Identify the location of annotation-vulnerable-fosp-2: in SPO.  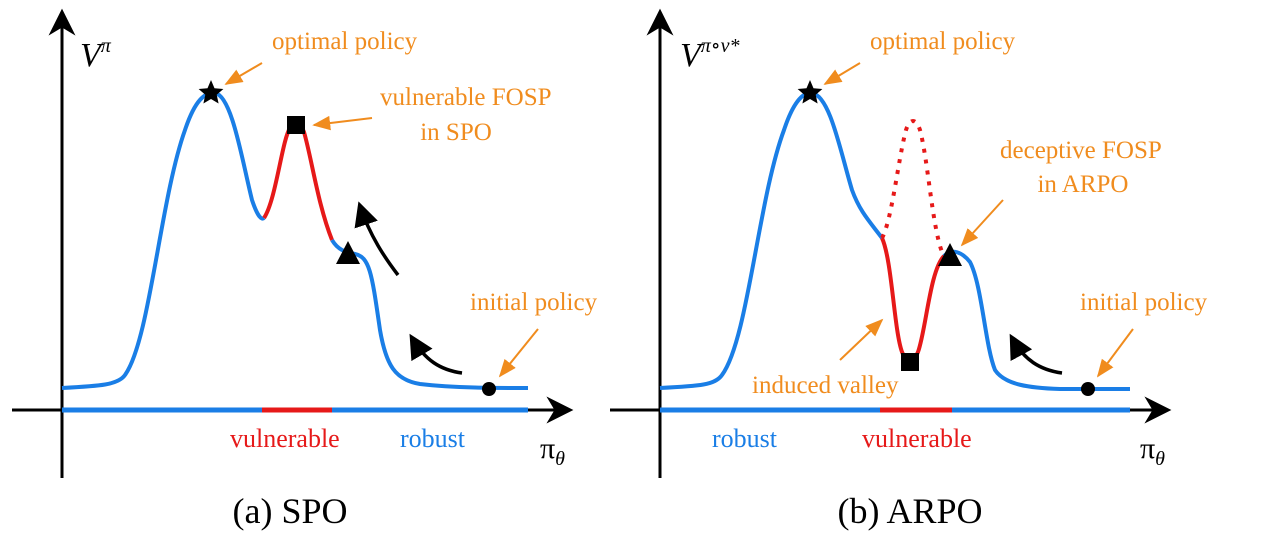
(456, 132).